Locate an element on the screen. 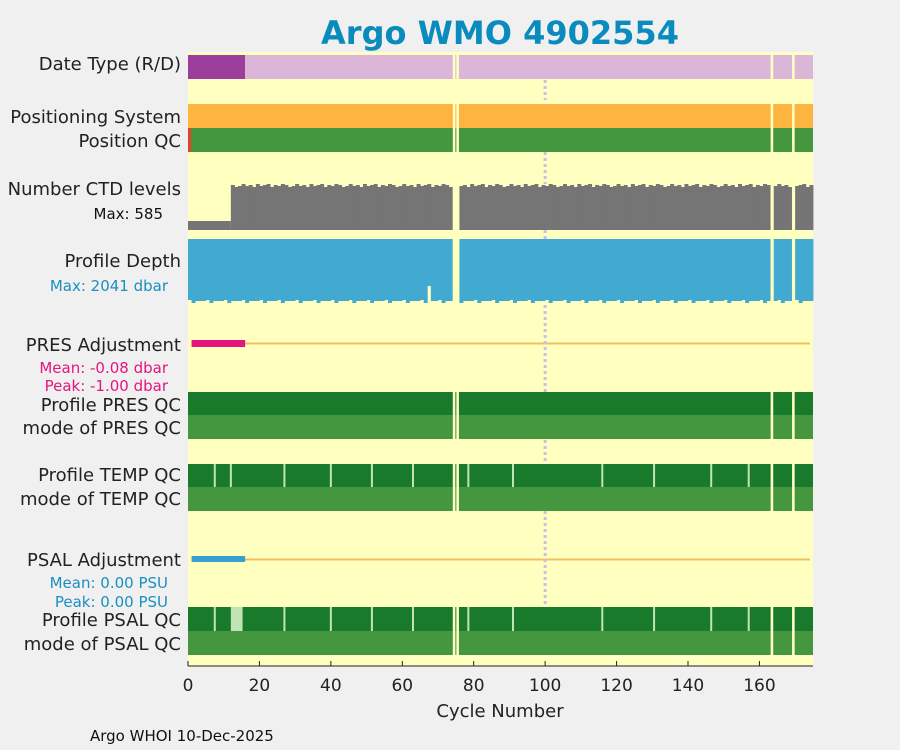 This screenshot has width=900, height=750. row-label-profile-temp-qc: Profile TEMP QC is located at coordinates (109, 475).